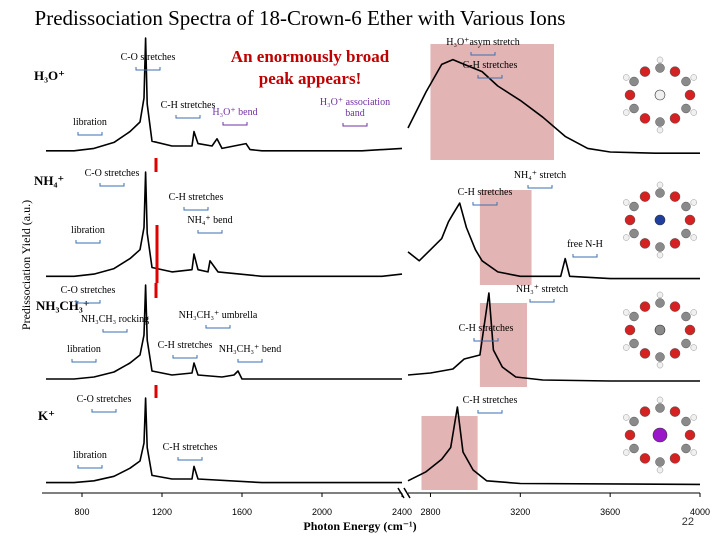 This screenshot has width=720, height=540. What do you see at coordinates (115, 319) in the screenshot?
I see `annotation-label-2-1: NH₃CH₃ rocking` at bounding box center [115, 319].